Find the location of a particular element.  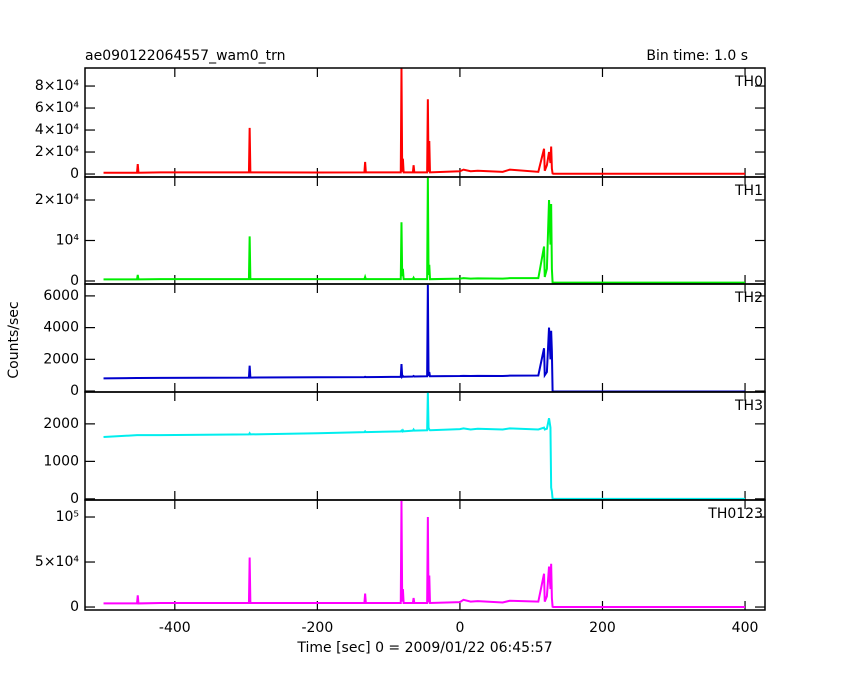

panel-label: TH3 is located at coordinates (748, 406).